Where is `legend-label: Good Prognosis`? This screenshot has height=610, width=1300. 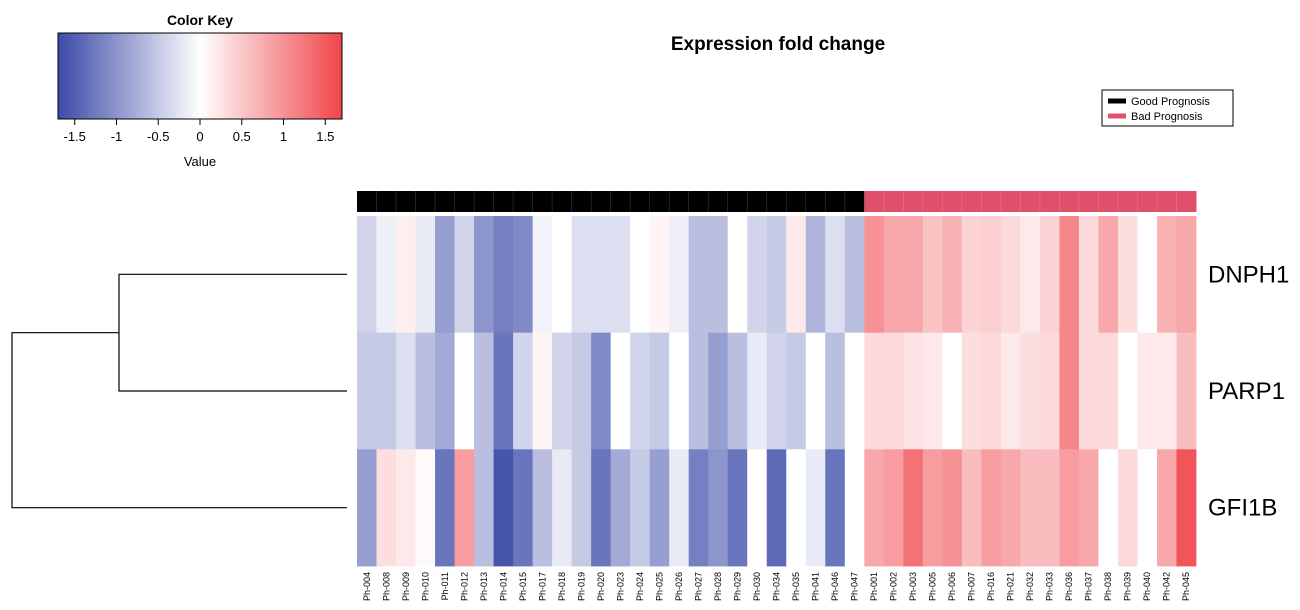
legend-label: Good Prognosis is located at coordinates (1170, 102).